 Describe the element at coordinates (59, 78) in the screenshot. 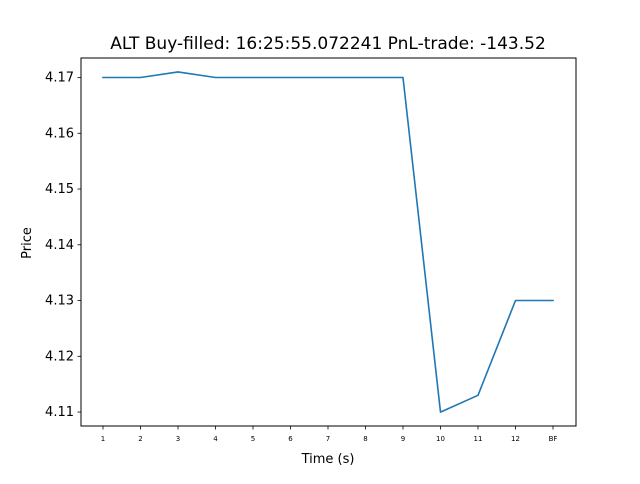

I see `y-tick-label: 4.17` at that location.